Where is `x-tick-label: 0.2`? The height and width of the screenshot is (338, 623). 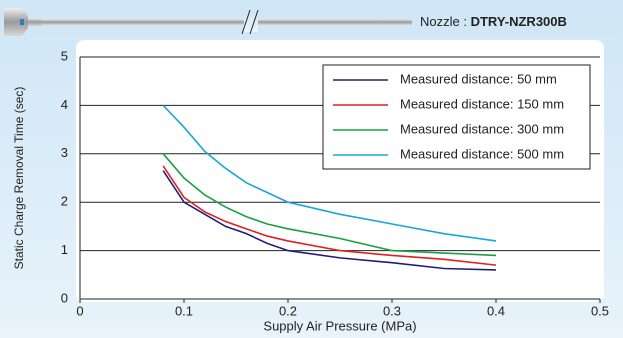
x-tick-label: 0.2 is located at coordinates (288, 310).